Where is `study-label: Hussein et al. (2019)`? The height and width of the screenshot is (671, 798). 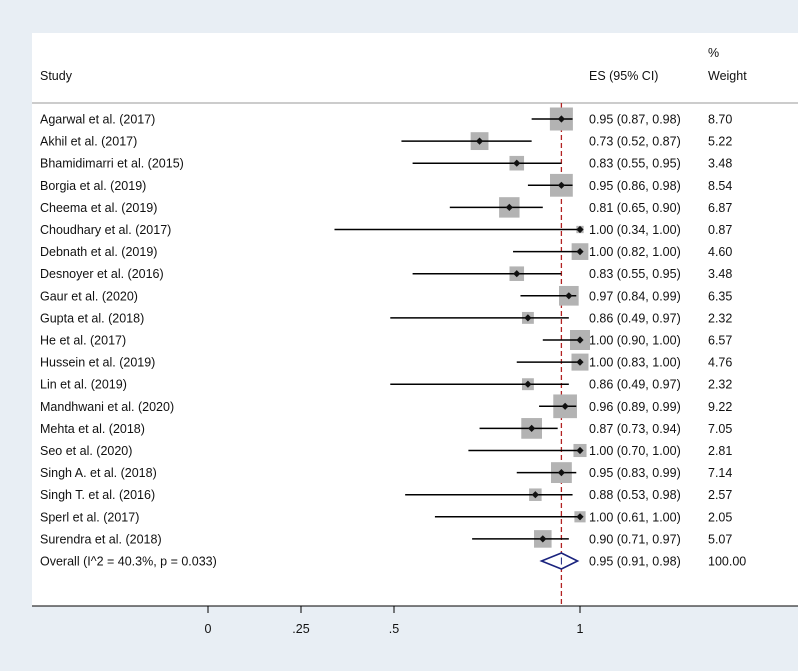
study-label: Hussein et al. (2019) is located at coordinates (97, 363).